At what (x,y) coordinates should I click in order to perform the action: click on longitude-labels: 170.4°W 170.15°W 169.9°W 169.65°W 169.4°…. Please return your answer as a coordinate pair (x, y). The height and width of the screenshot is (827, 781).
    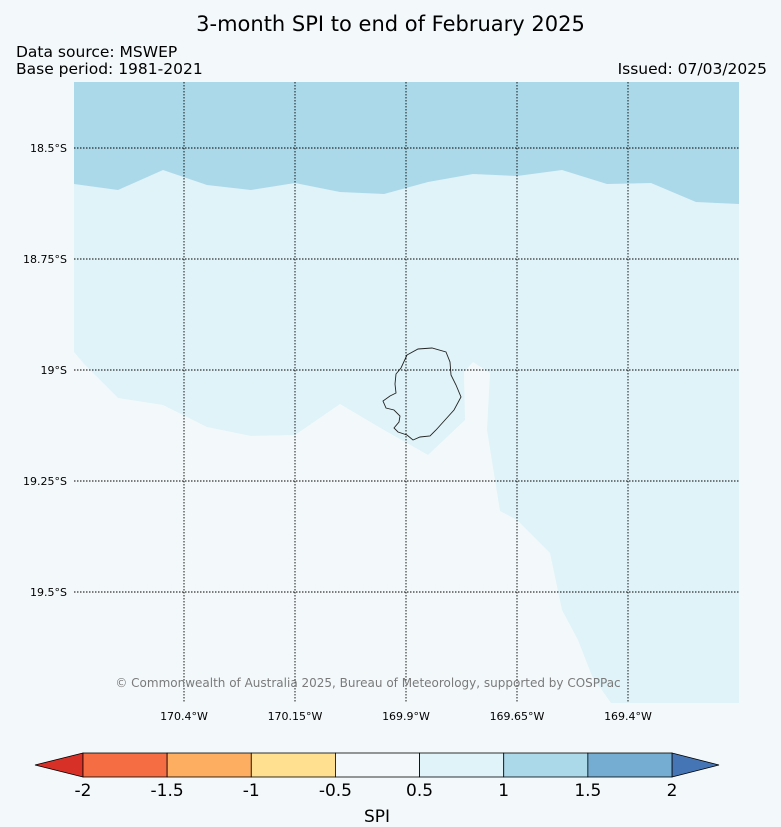
    Looking at the image, I should click on (406, 716).